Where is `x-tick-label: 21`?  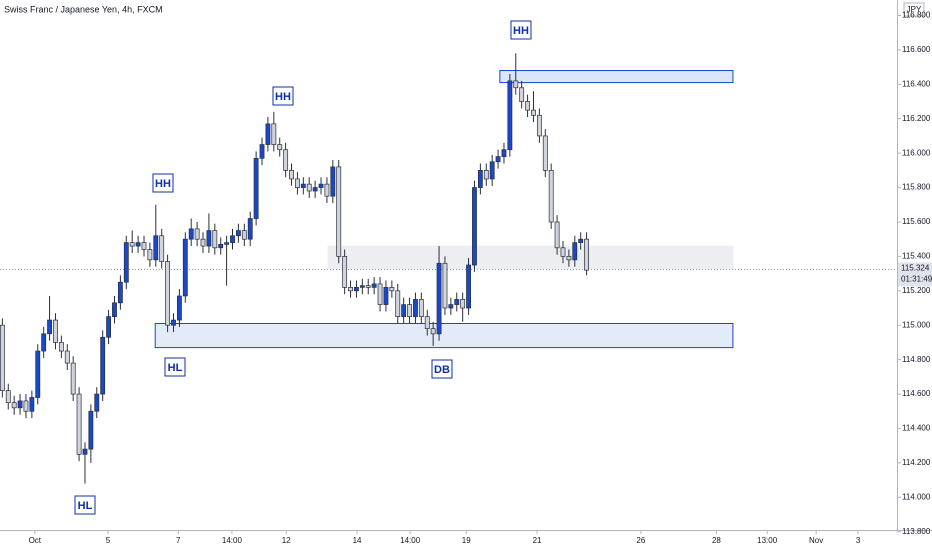 x-tick-label: 21 is located at coordinates (537, 540).